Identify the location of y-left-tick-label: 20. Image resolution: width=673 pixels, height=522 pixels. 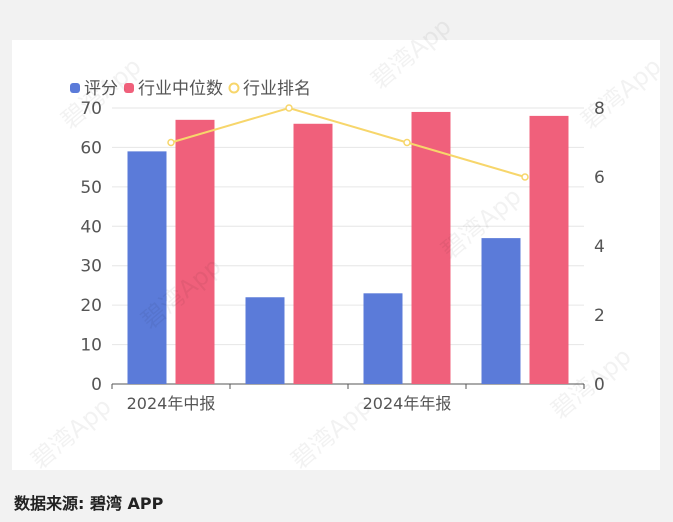
(91, 306).